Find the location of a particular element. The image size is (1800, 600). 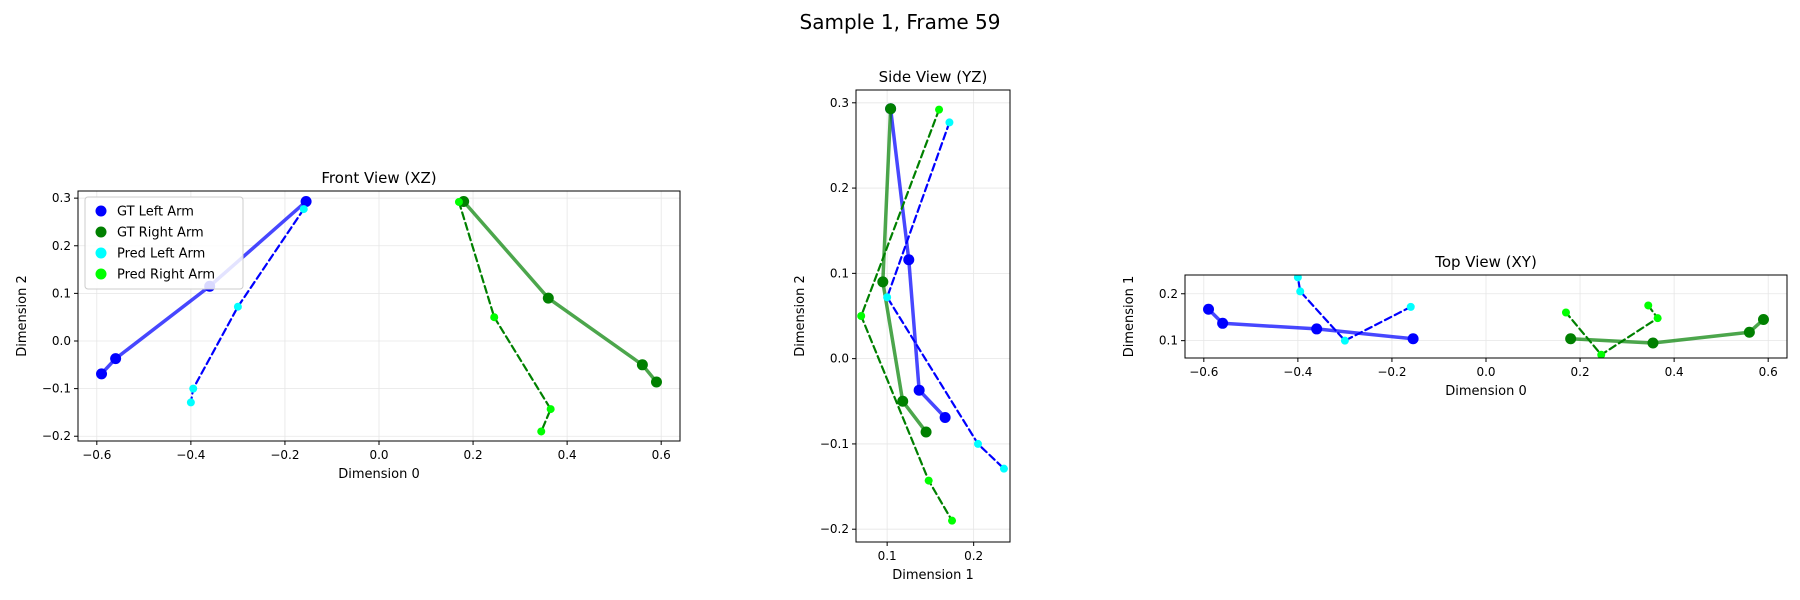

top-xtick-label: 0.0 is located at coordinates (1485, 372).